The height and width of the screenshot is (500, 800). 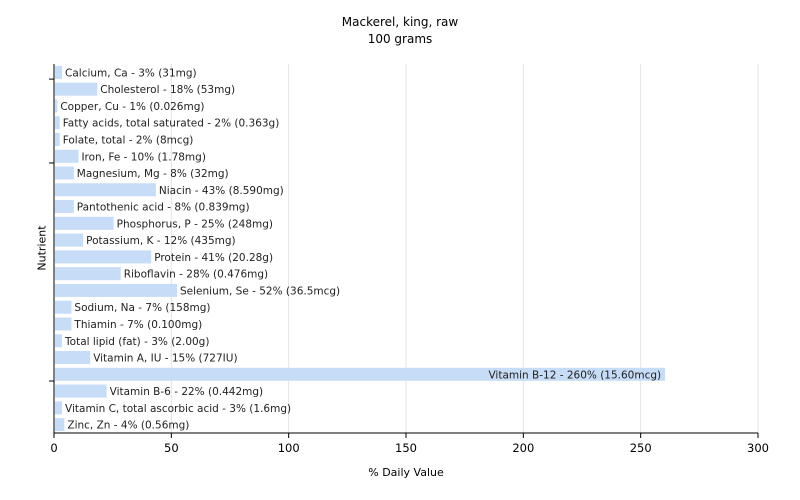 What do you see at coordinates (523, 448) in the screenshot?
I see `x-tick-label: 200` at bounding box center [523, 448].